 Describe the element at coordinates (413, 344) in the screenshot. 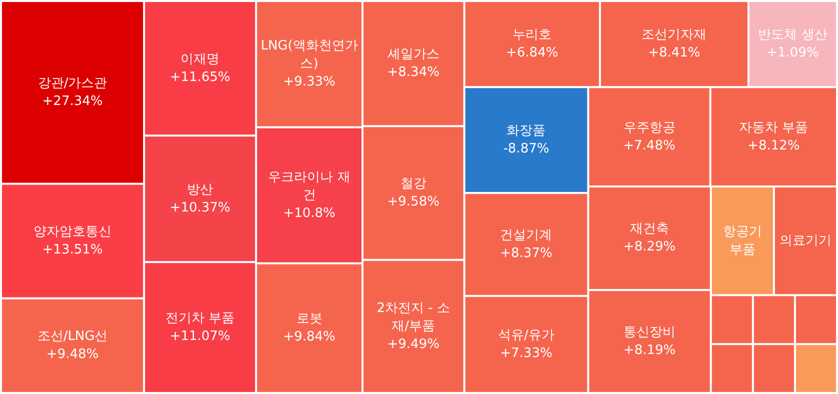

I see `data-label: +9.49%` at that location.